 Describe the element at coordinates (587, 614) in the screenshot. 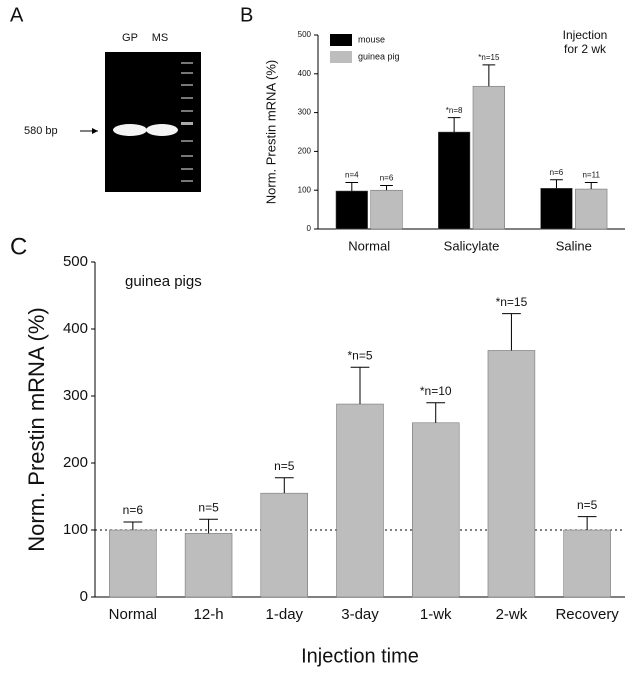

I see `x-tick-label: Recovery` at that location.